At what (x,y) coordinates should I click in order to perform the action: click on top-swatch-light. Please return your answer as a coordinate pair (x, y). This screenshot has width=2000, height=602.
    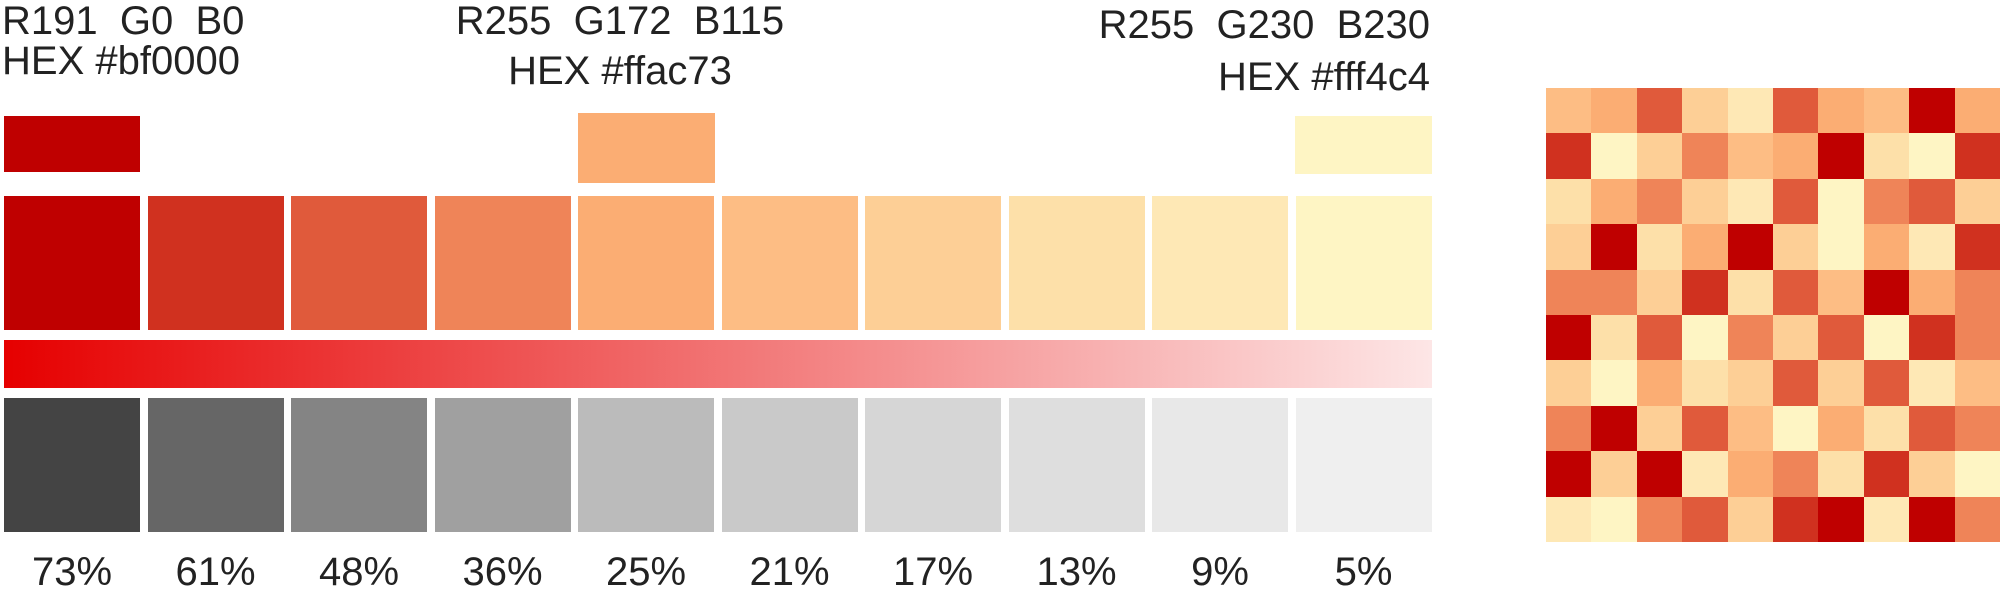
    Looking at the image, I should click on (1363, 145).